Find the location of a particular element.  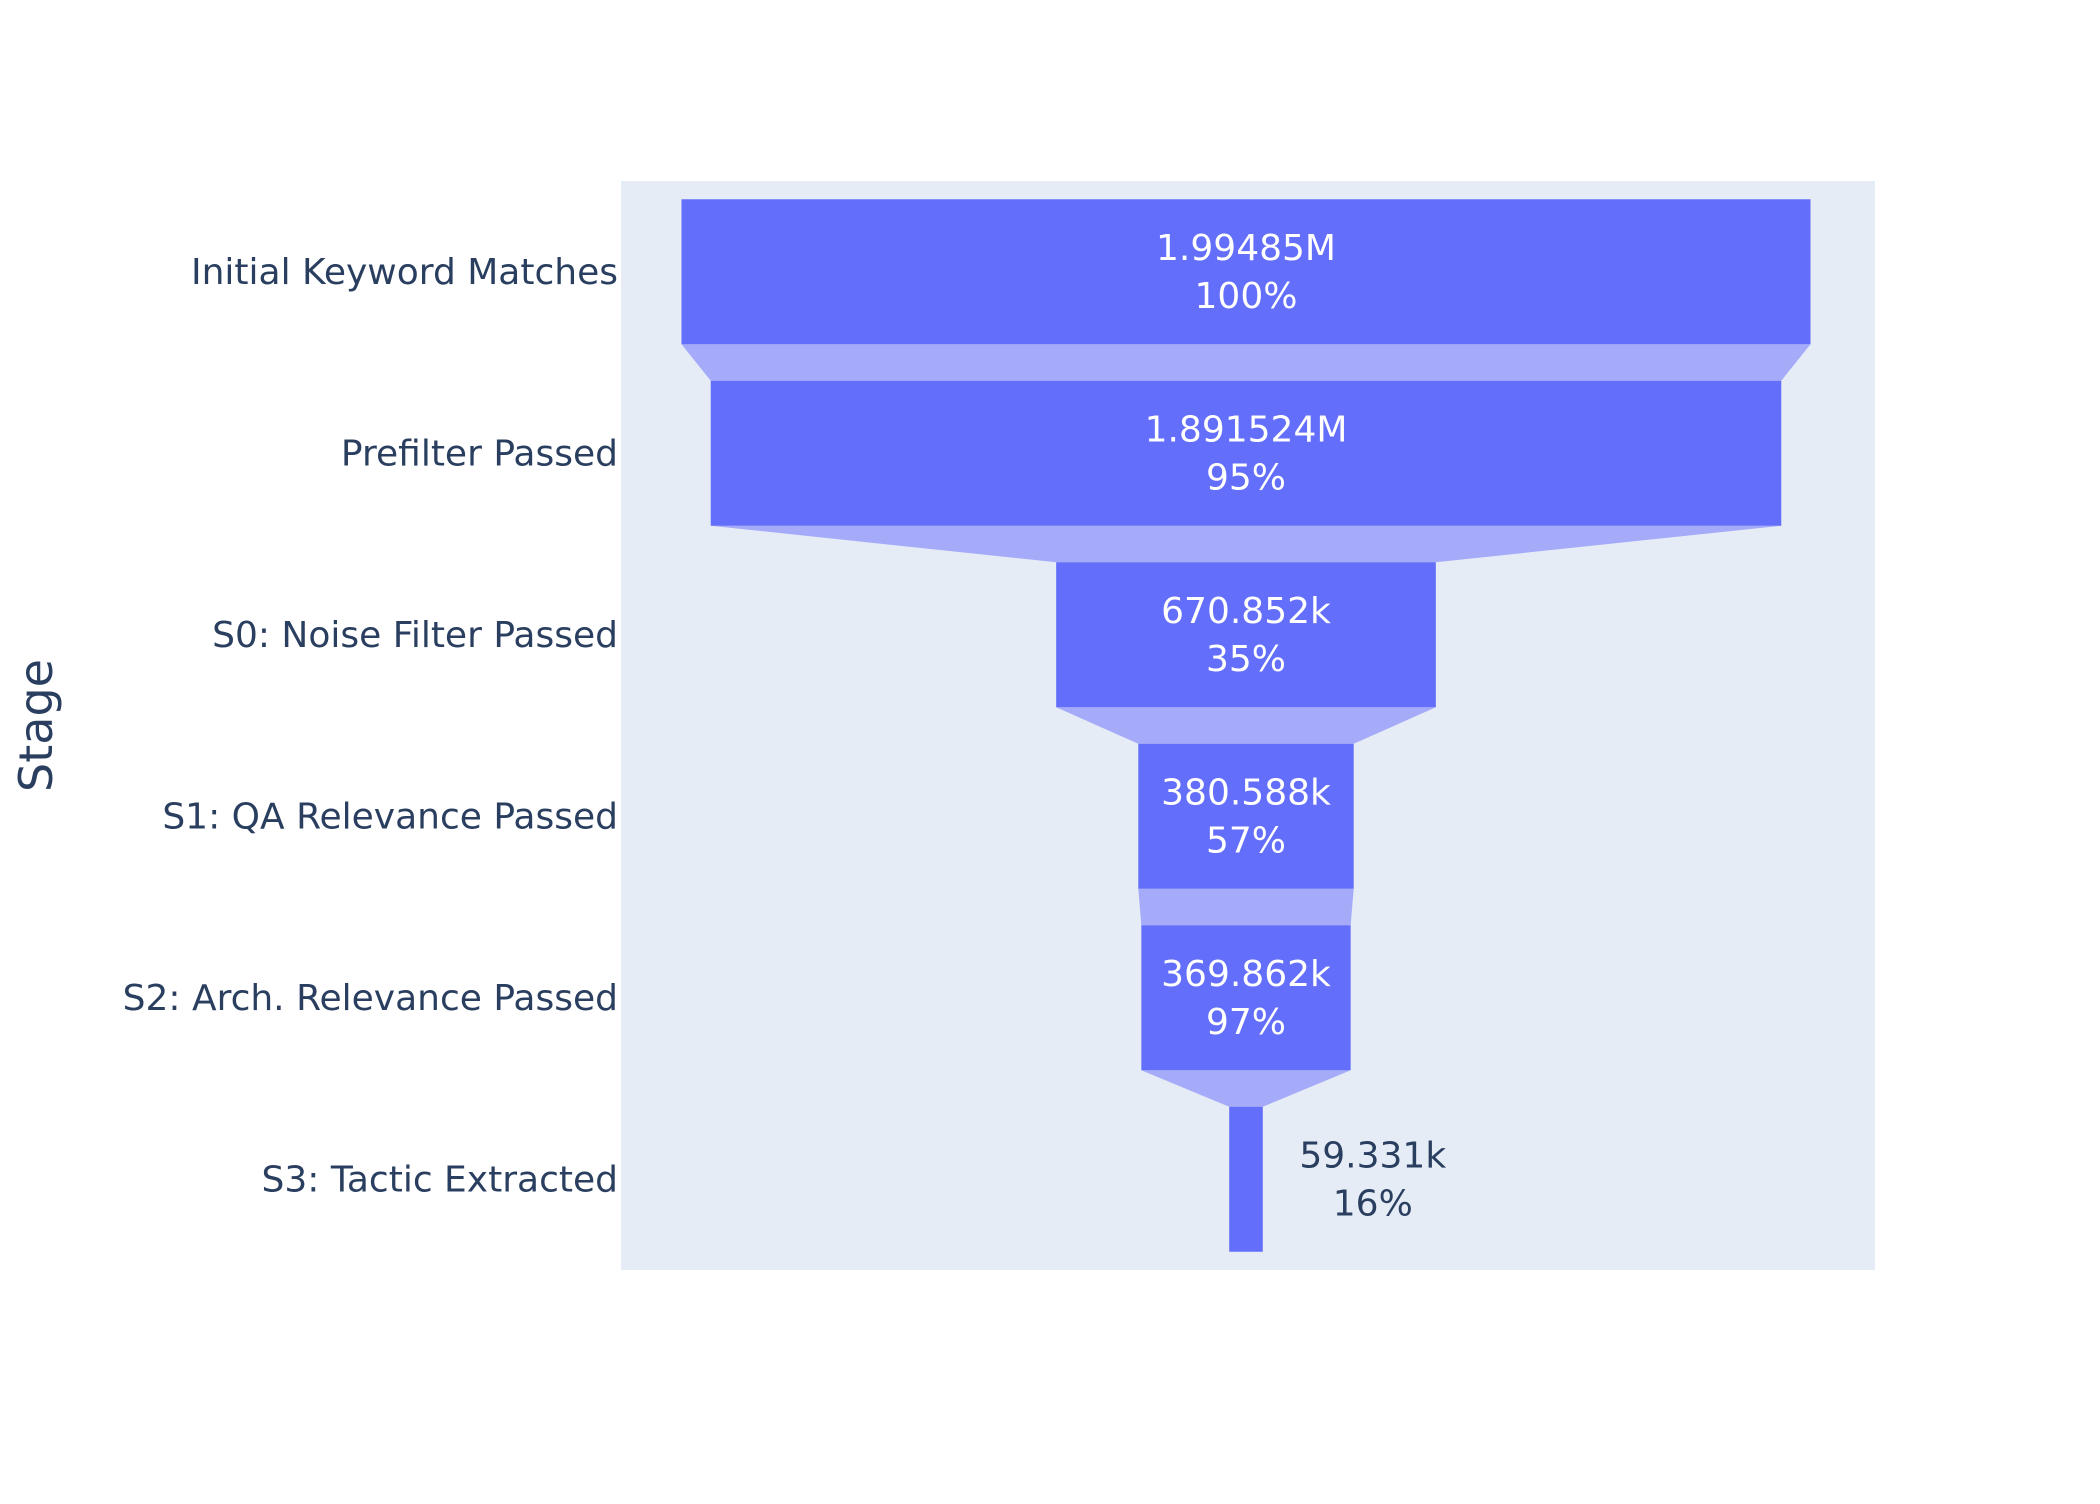

y-tick-label: S0: Noise Filter Passed is located at coordinates (415, 635).